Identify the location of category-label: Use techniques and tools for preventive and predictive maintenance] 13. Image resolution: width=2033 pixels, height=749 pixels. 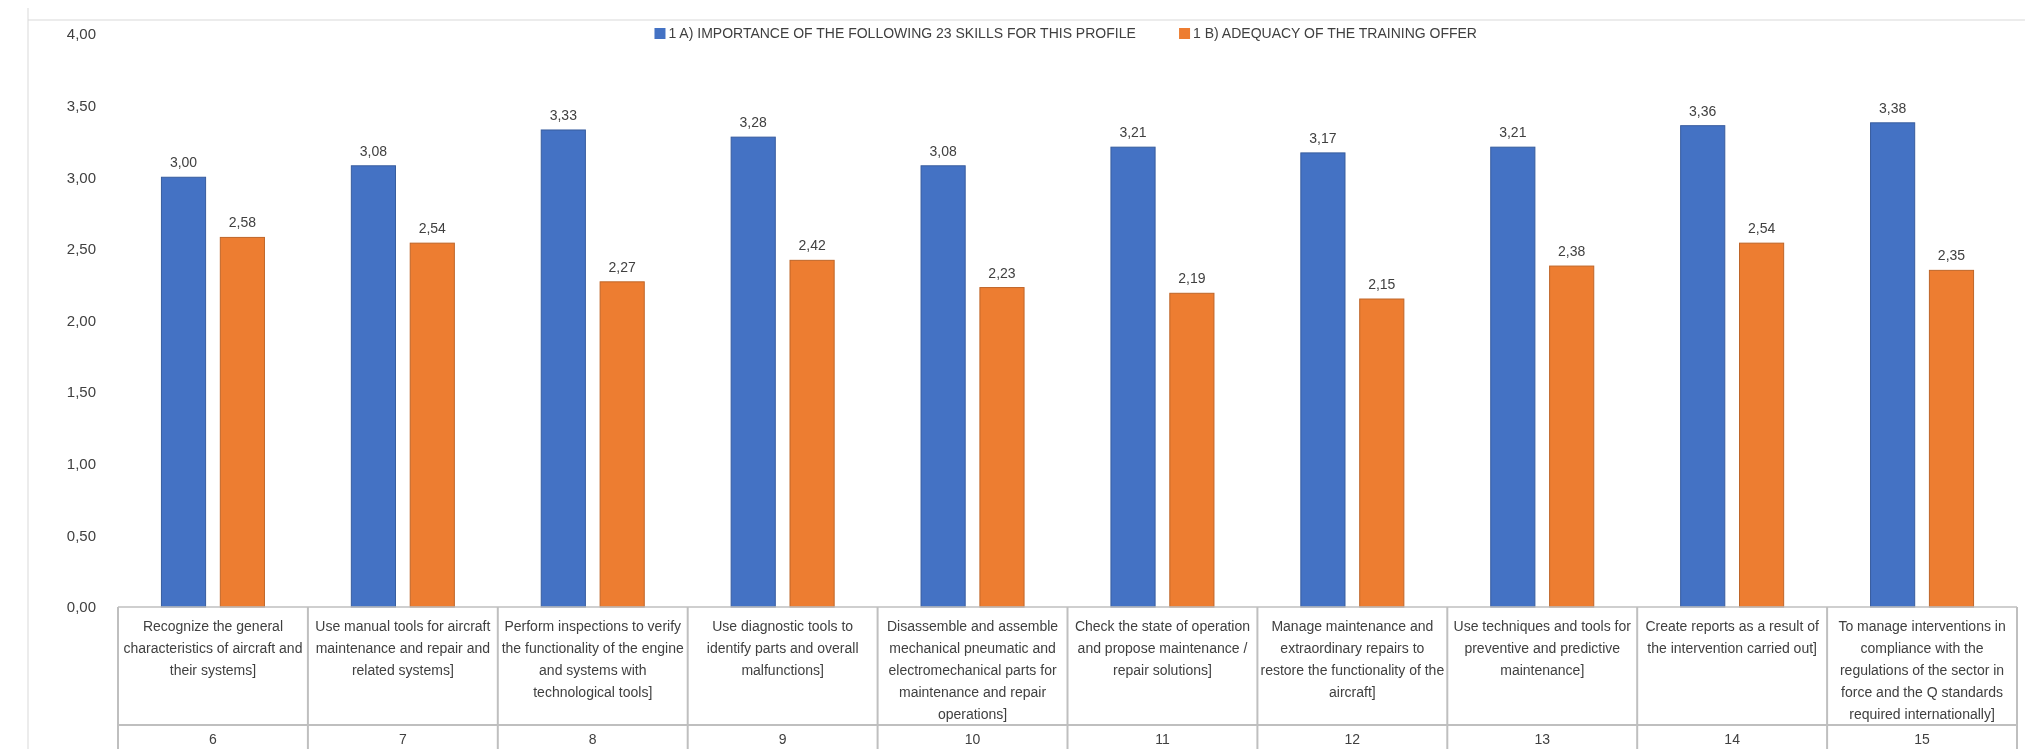
(1542, 682).